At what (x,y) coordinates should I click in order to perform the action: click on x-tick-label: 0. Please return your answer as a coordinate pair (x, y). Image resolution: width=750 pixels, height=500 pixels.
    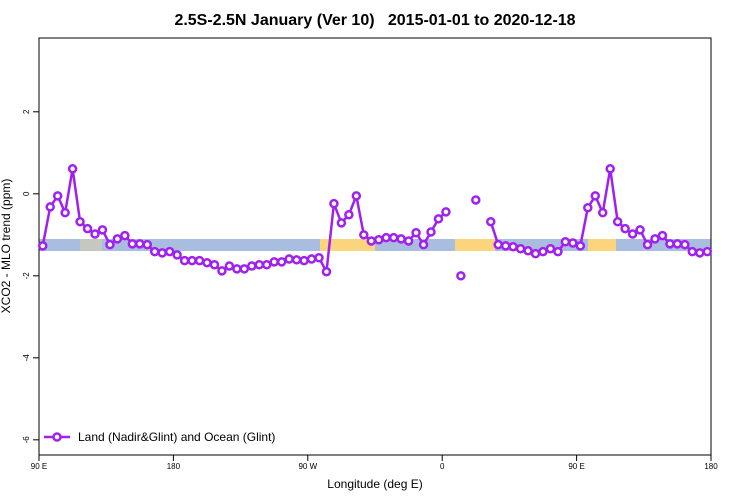
    Looking at the image, I should click on (442, 466).